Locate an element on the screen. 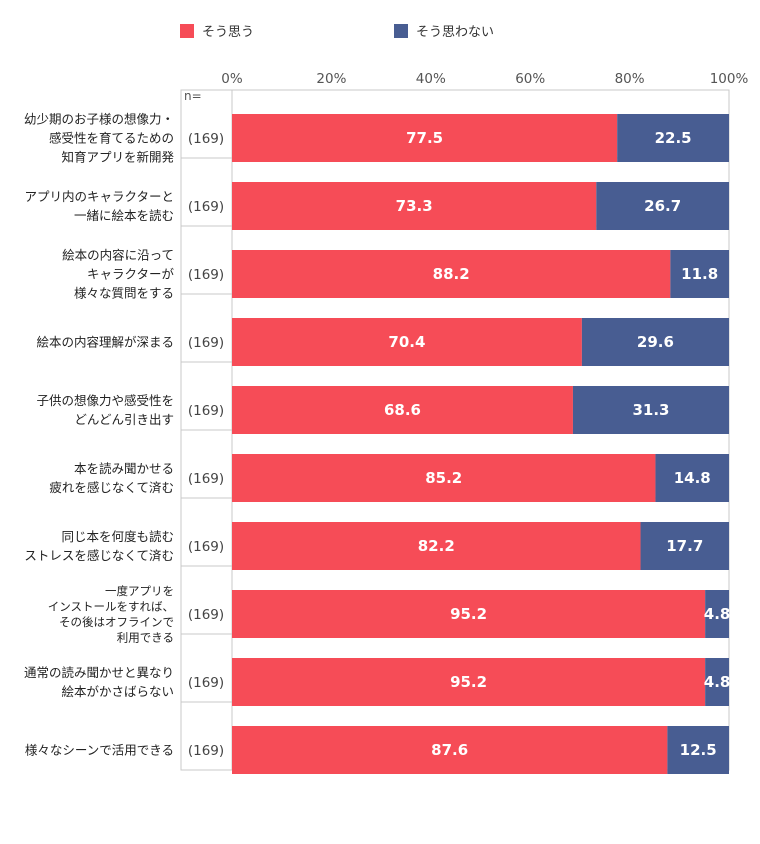 The image size is (760, 844). data-label: 85.2 is located at coordinates (443, 478).